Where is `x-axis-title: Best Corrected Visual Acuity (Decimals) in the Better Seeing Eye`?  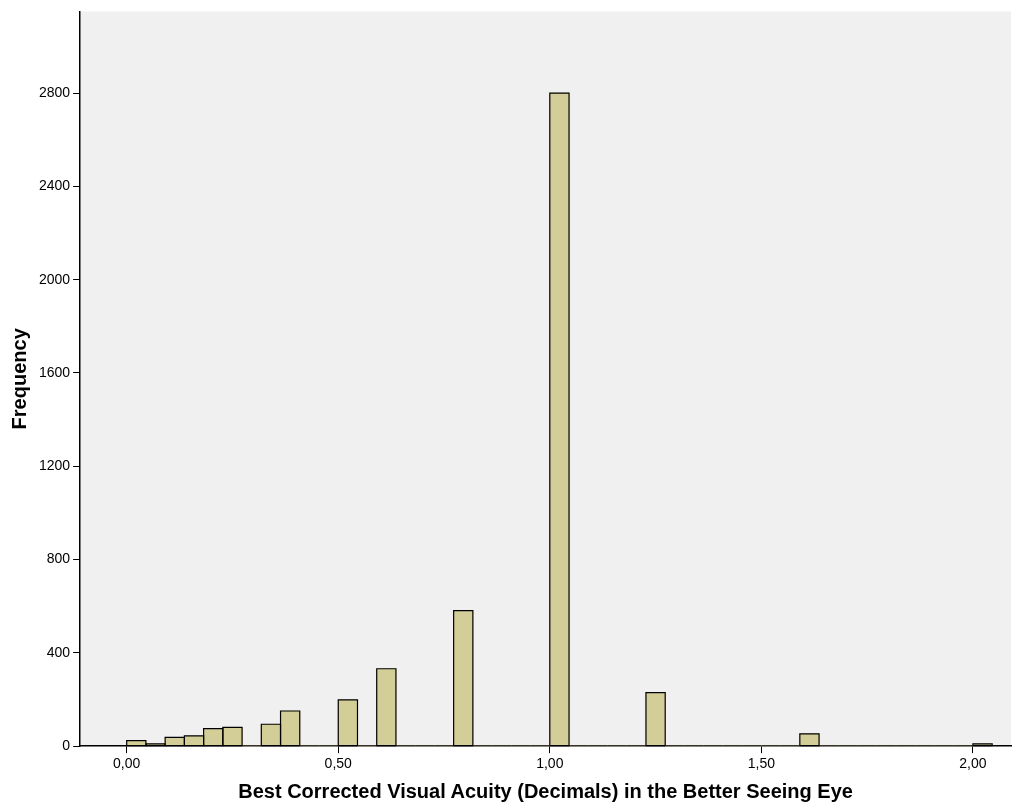
x-axis-title: Best Corrected Visual Acuity (Decimals) in the Better Seeing Eye is located at coordinates (545, 790).